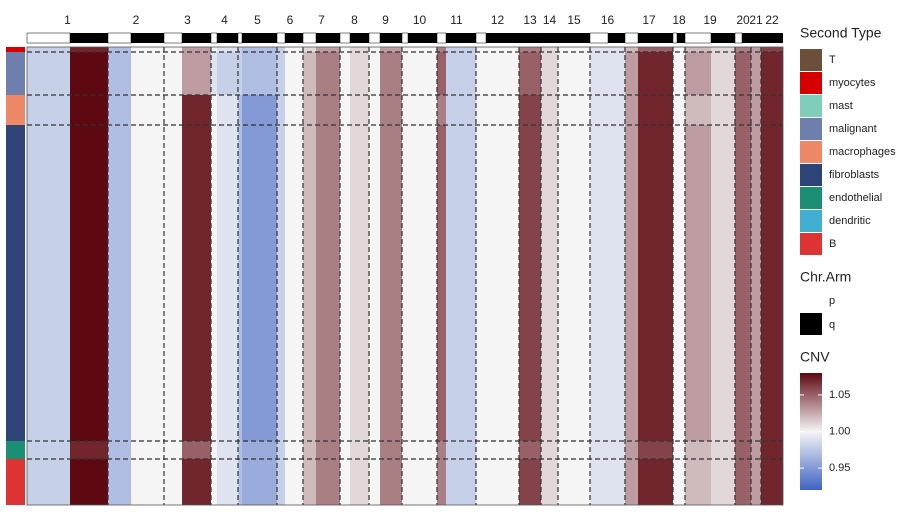 This screenshot has height=514, width=908. I want to click on legend-label: dendritic, so click(850, 221).